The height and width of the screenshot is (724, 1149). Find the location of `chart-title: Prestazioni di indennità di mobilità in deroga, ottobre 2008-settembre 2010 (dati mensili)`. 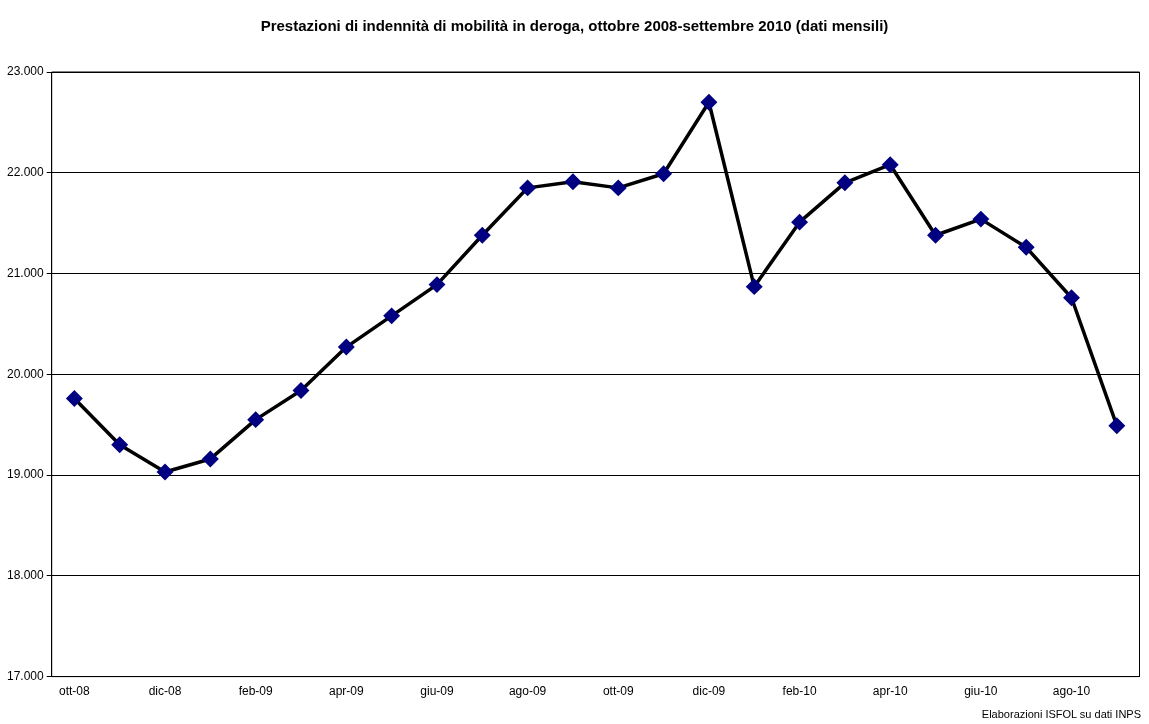

chart-title: Prestazioni di indennità di mobilità in deroga, ottobre 2008-settembre 2010 (dati mensili) is located at coordinates (574, 26).